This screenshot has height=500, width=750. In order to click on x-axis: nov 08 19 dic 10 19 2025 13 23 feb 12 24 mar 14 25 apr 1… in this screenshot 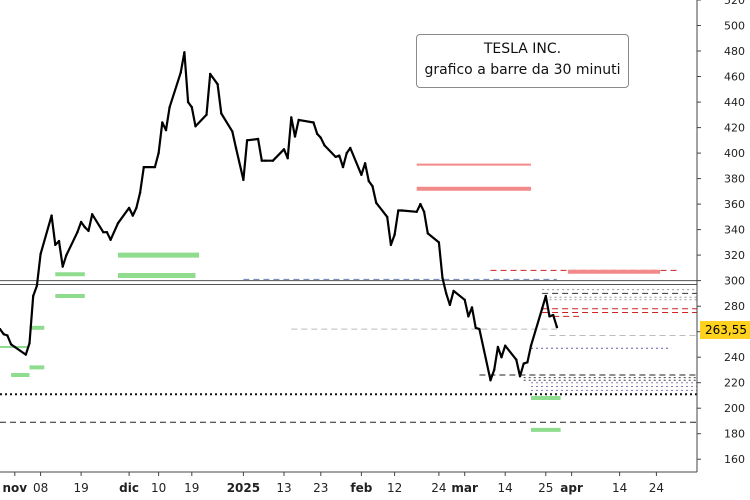, I will do `click(333, 483)`.